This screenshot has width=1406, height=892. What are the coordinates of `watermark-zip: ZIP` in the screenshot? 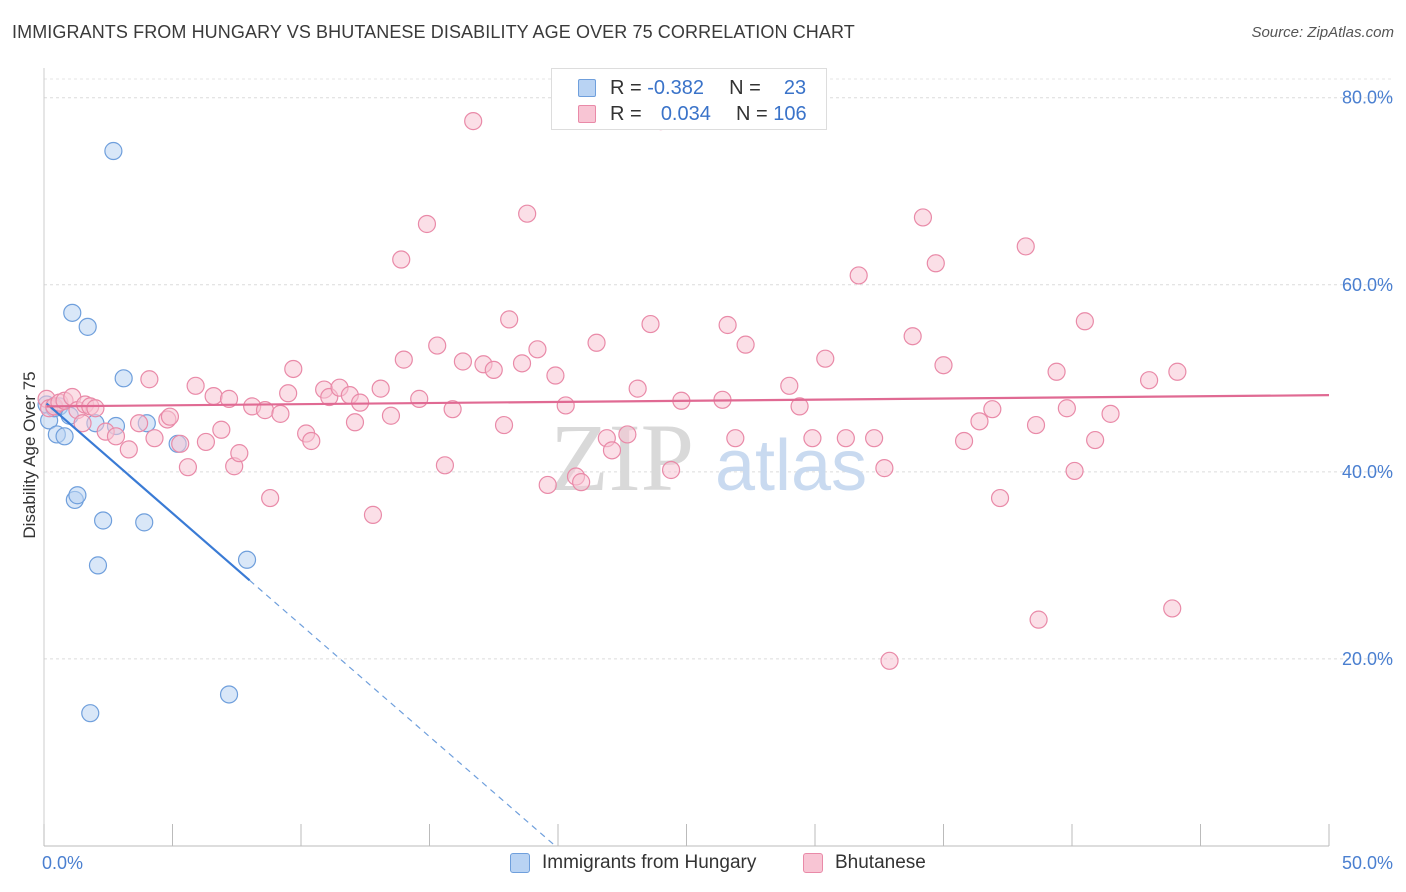 It's located at (622, 457).